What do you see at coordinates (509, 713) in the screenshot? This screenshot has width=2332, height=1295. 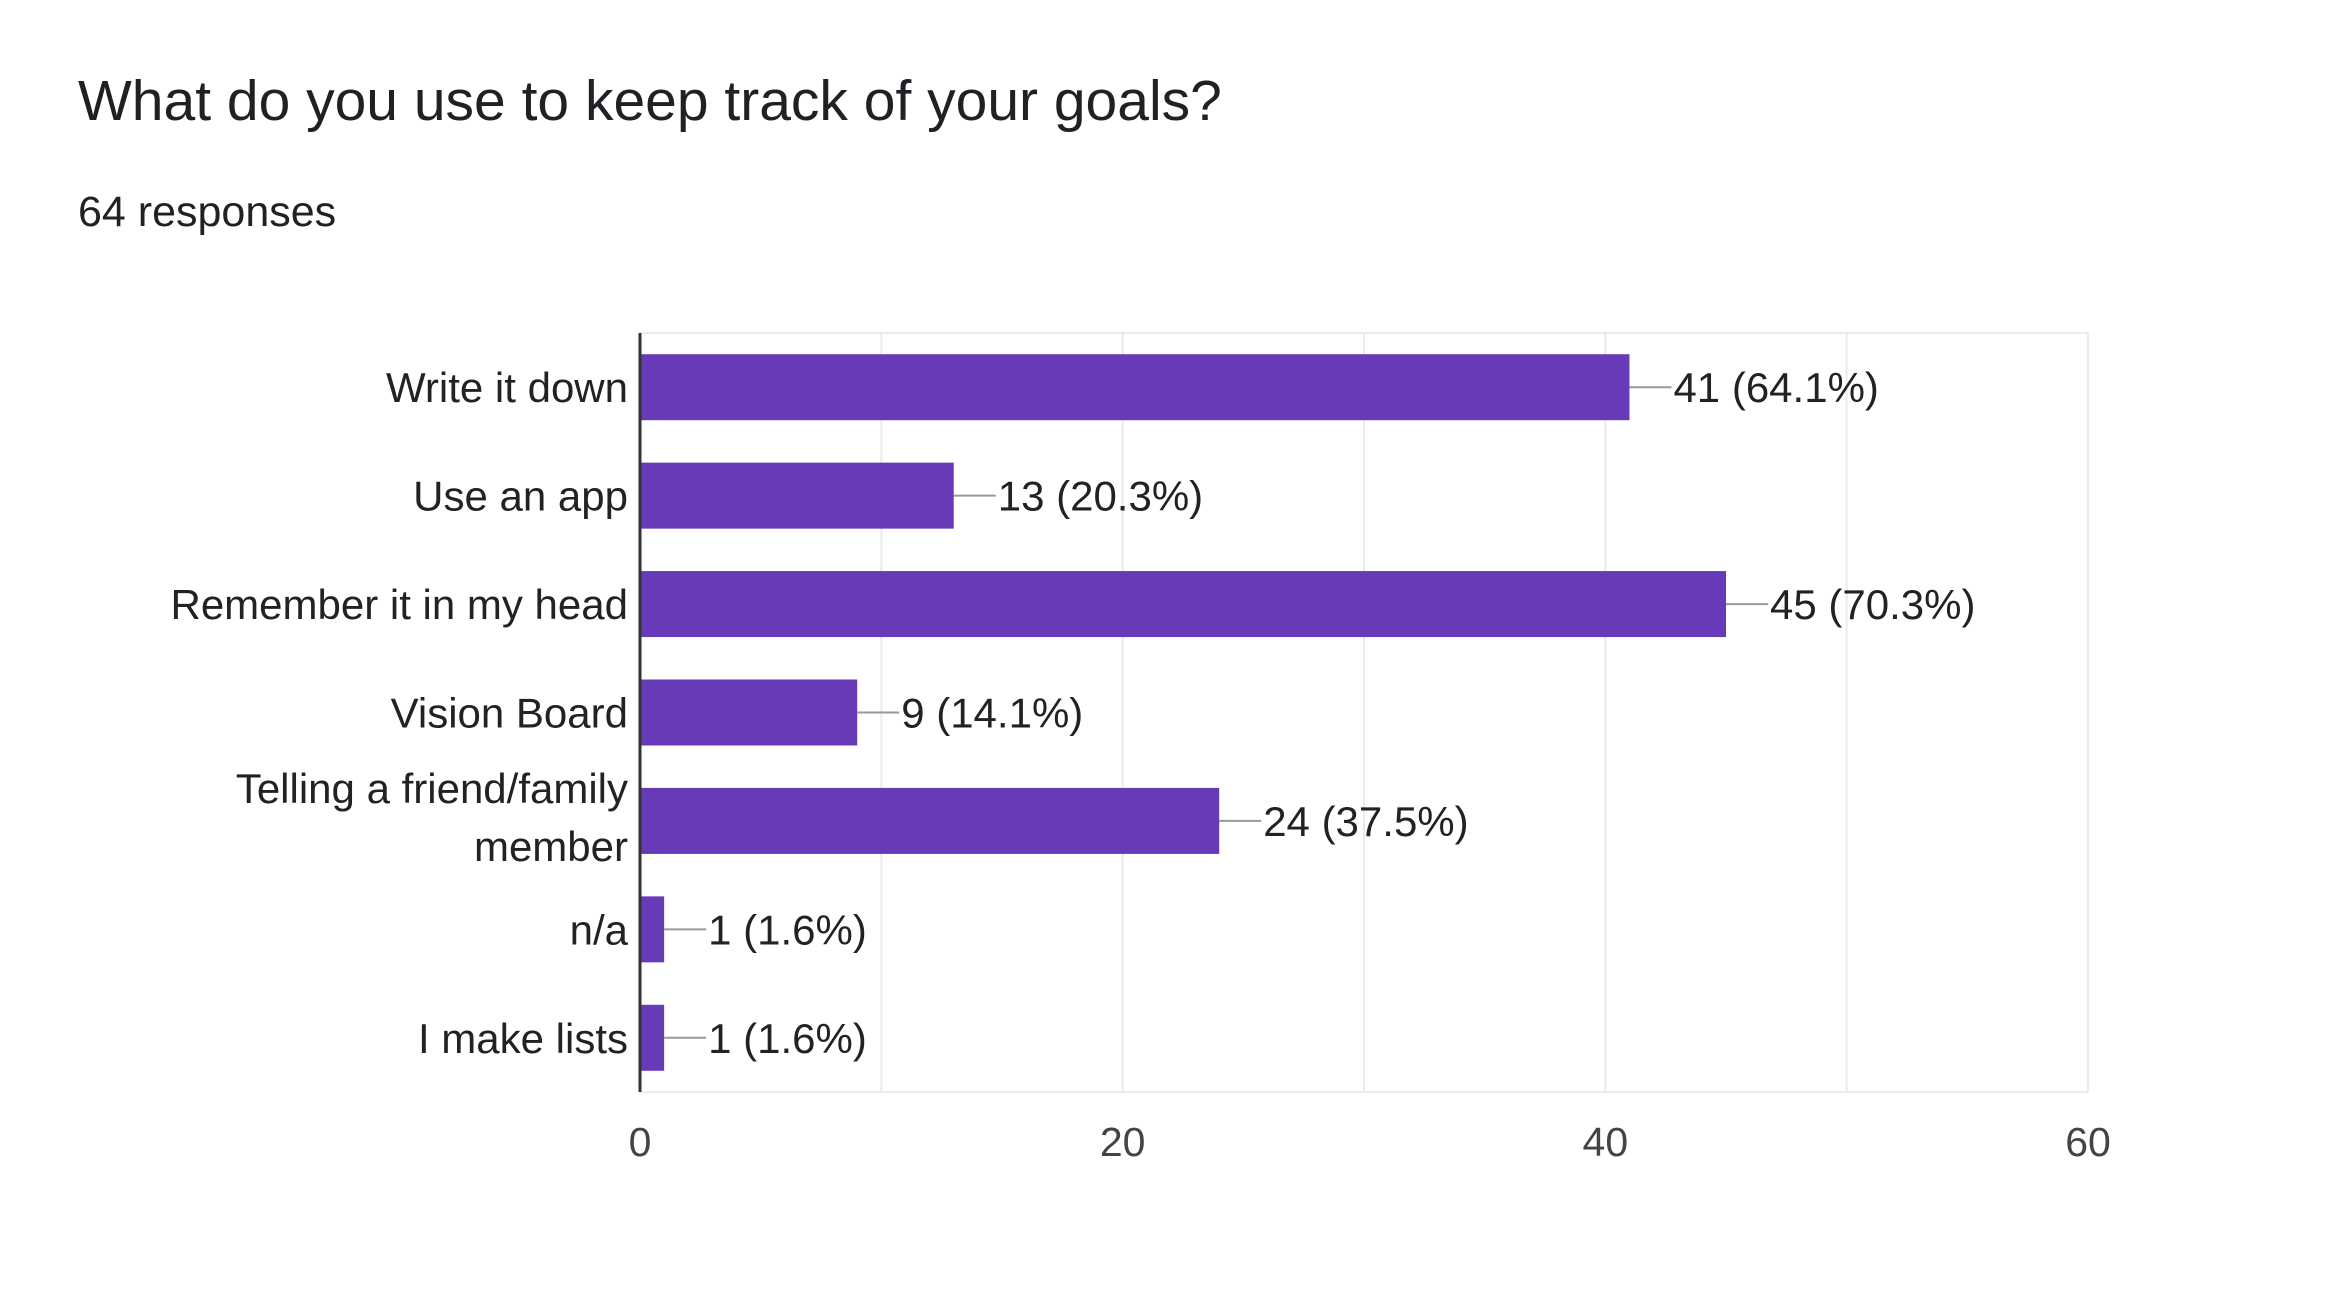 I see `category-label: Vision Board` at bounding box center [509, 713].